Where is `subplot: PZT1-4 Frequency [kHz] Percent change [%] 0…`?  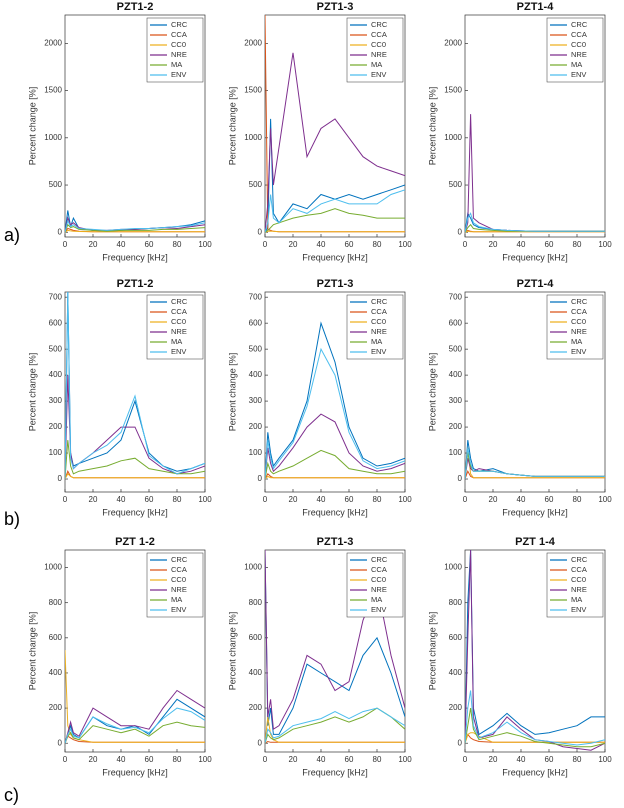 subplot: PZT1-4 Frequency [kHz] Percent change [%] 0… is located at coordinates (519, 397).